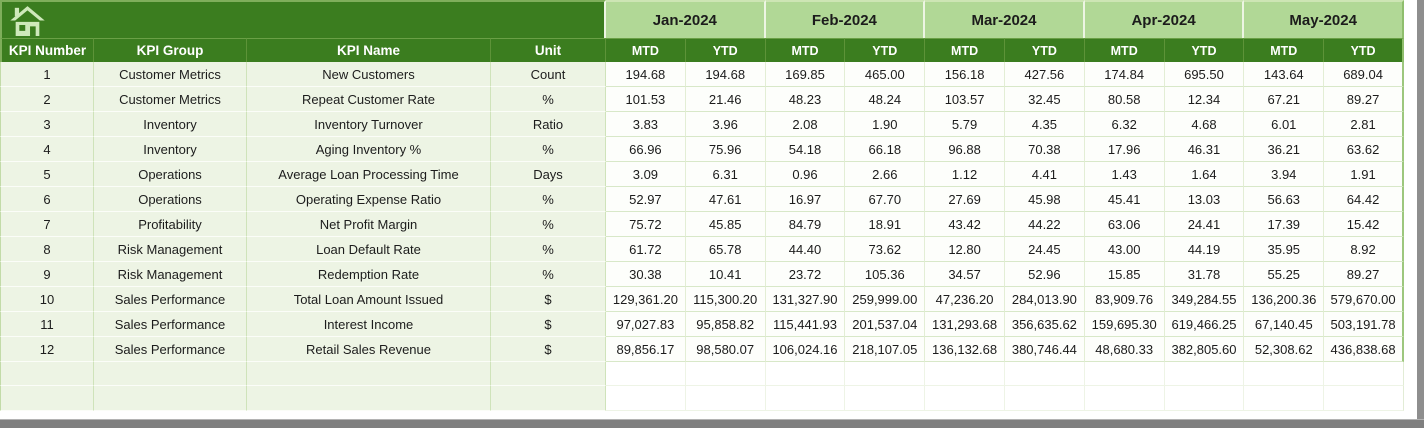 The image size is (1424, 428). Describe the element at coordinates (47, 274) in the screenshot. I see `kpi-number-cell: 9` at that location.